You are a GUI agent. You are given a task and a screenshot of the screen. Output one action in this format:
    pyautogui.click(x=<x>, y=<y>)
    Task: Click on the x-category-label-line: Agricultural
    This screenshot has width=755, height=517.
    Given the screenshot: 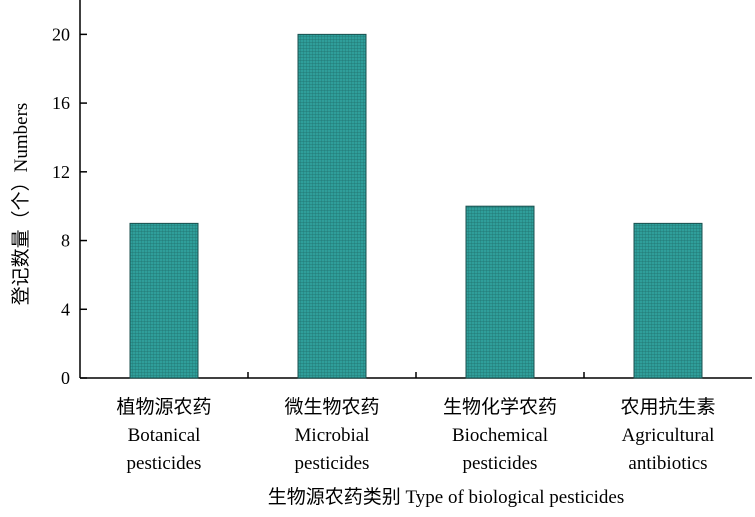 What is the action you would take?
    pyautogui.click(x=668, y=435)
    